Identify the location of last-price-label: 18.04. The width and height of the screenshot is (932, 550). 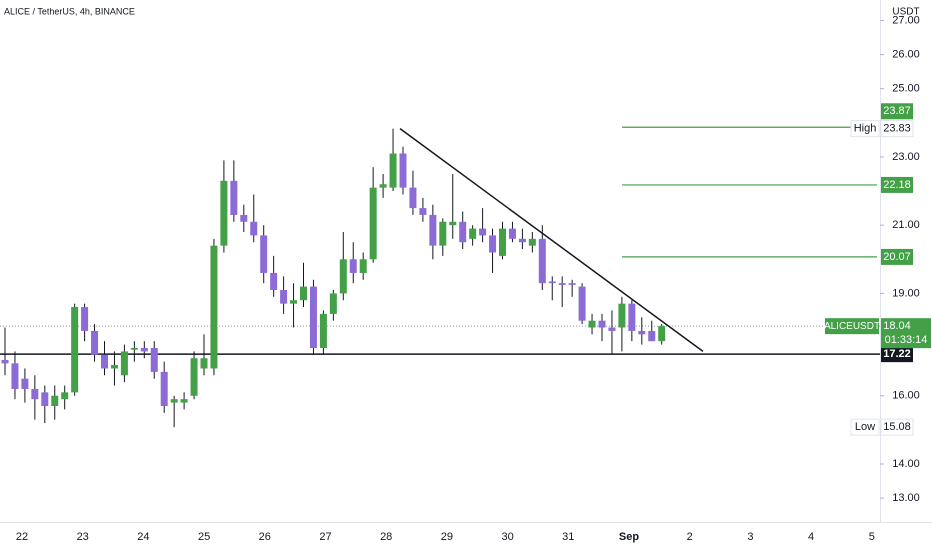
(897, 326).